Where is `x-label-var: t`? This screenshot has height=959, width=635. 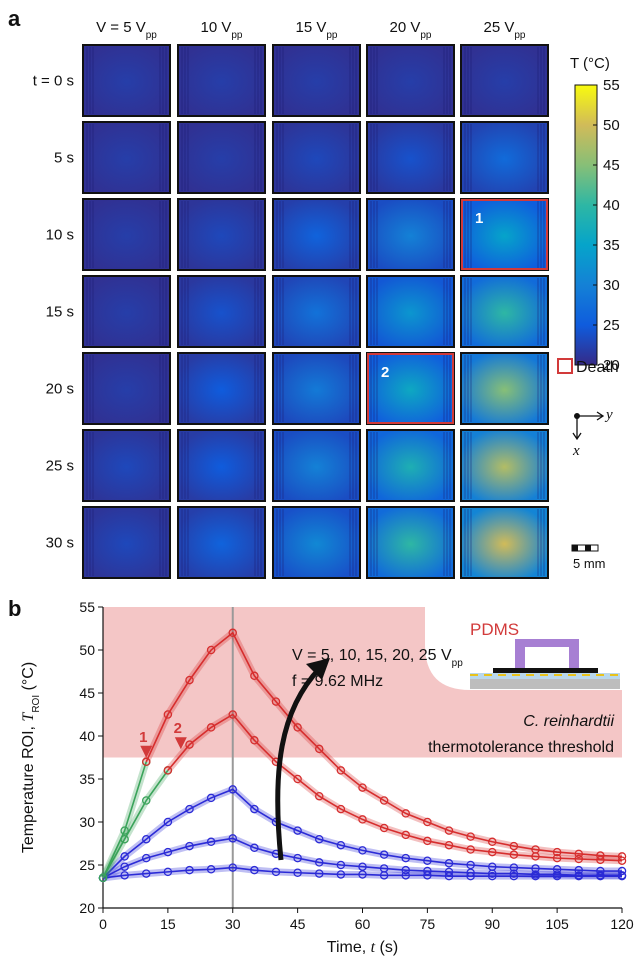
x-label-var: t is located at coordinates (373, 947).